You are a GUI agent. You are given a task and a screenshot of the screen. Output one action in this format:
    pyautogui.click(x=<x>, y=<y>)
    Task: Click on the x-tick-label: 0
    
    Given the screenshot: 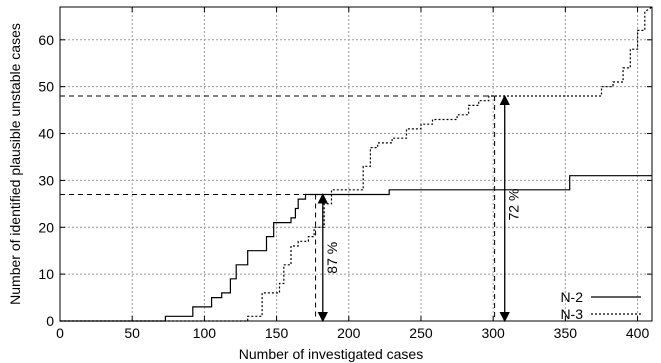 What is the action you would take?
    pyautogui.click(x=60, y=333)
    